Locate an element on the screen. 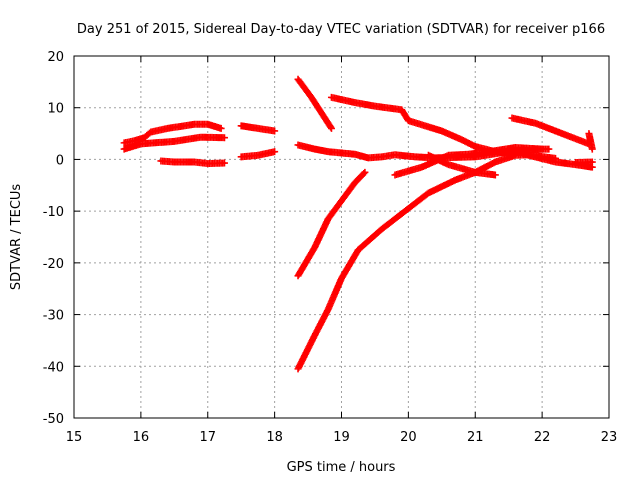 Image resolution: width=640 pixels, height=480 pixels. y-tick-label: -20 is located at coordinates (53, 264).